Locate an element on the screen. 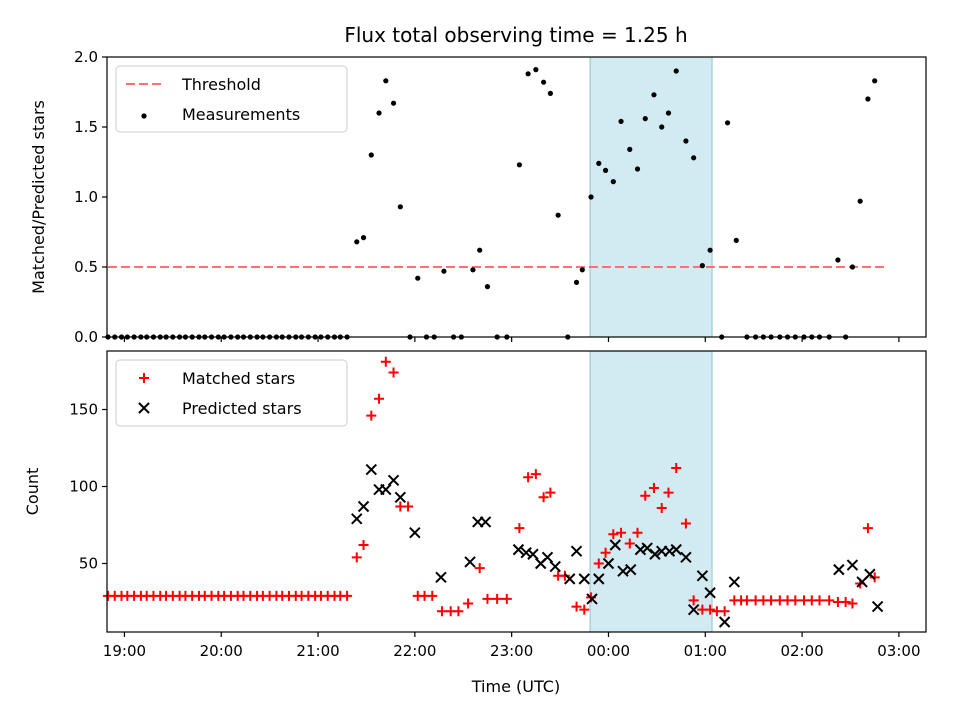  legend-measurement-swatch is located at coordinates (144, 116).